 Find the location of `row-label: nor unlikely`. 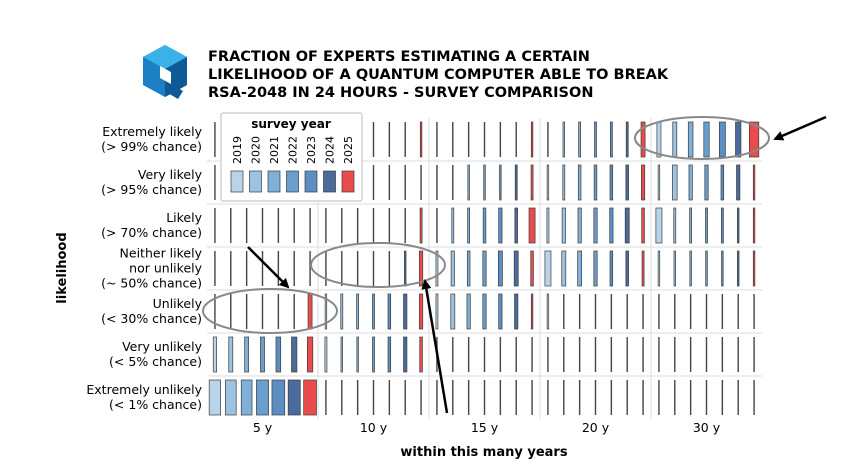

row-label: nor unlikely is located at coordinates (165, 268).